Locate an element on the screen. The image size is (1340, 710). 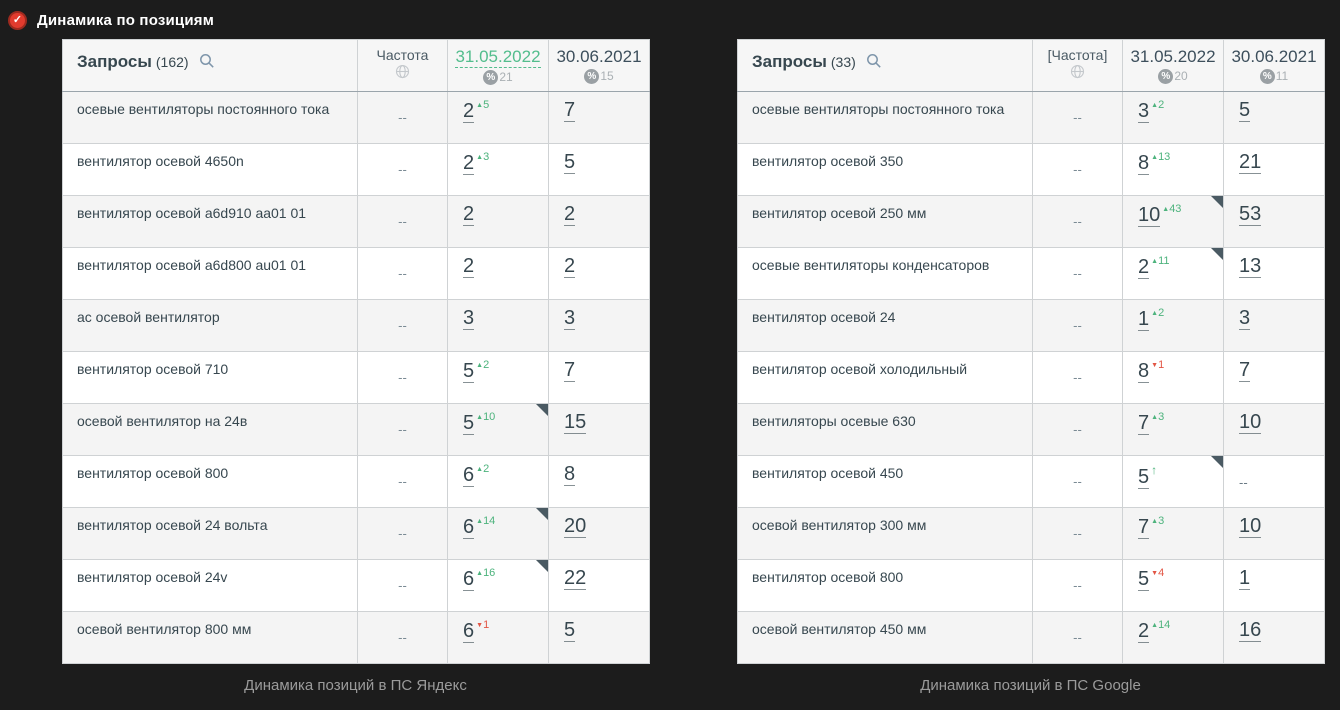
position-value: 21 is located at coordinates (1250, 162).